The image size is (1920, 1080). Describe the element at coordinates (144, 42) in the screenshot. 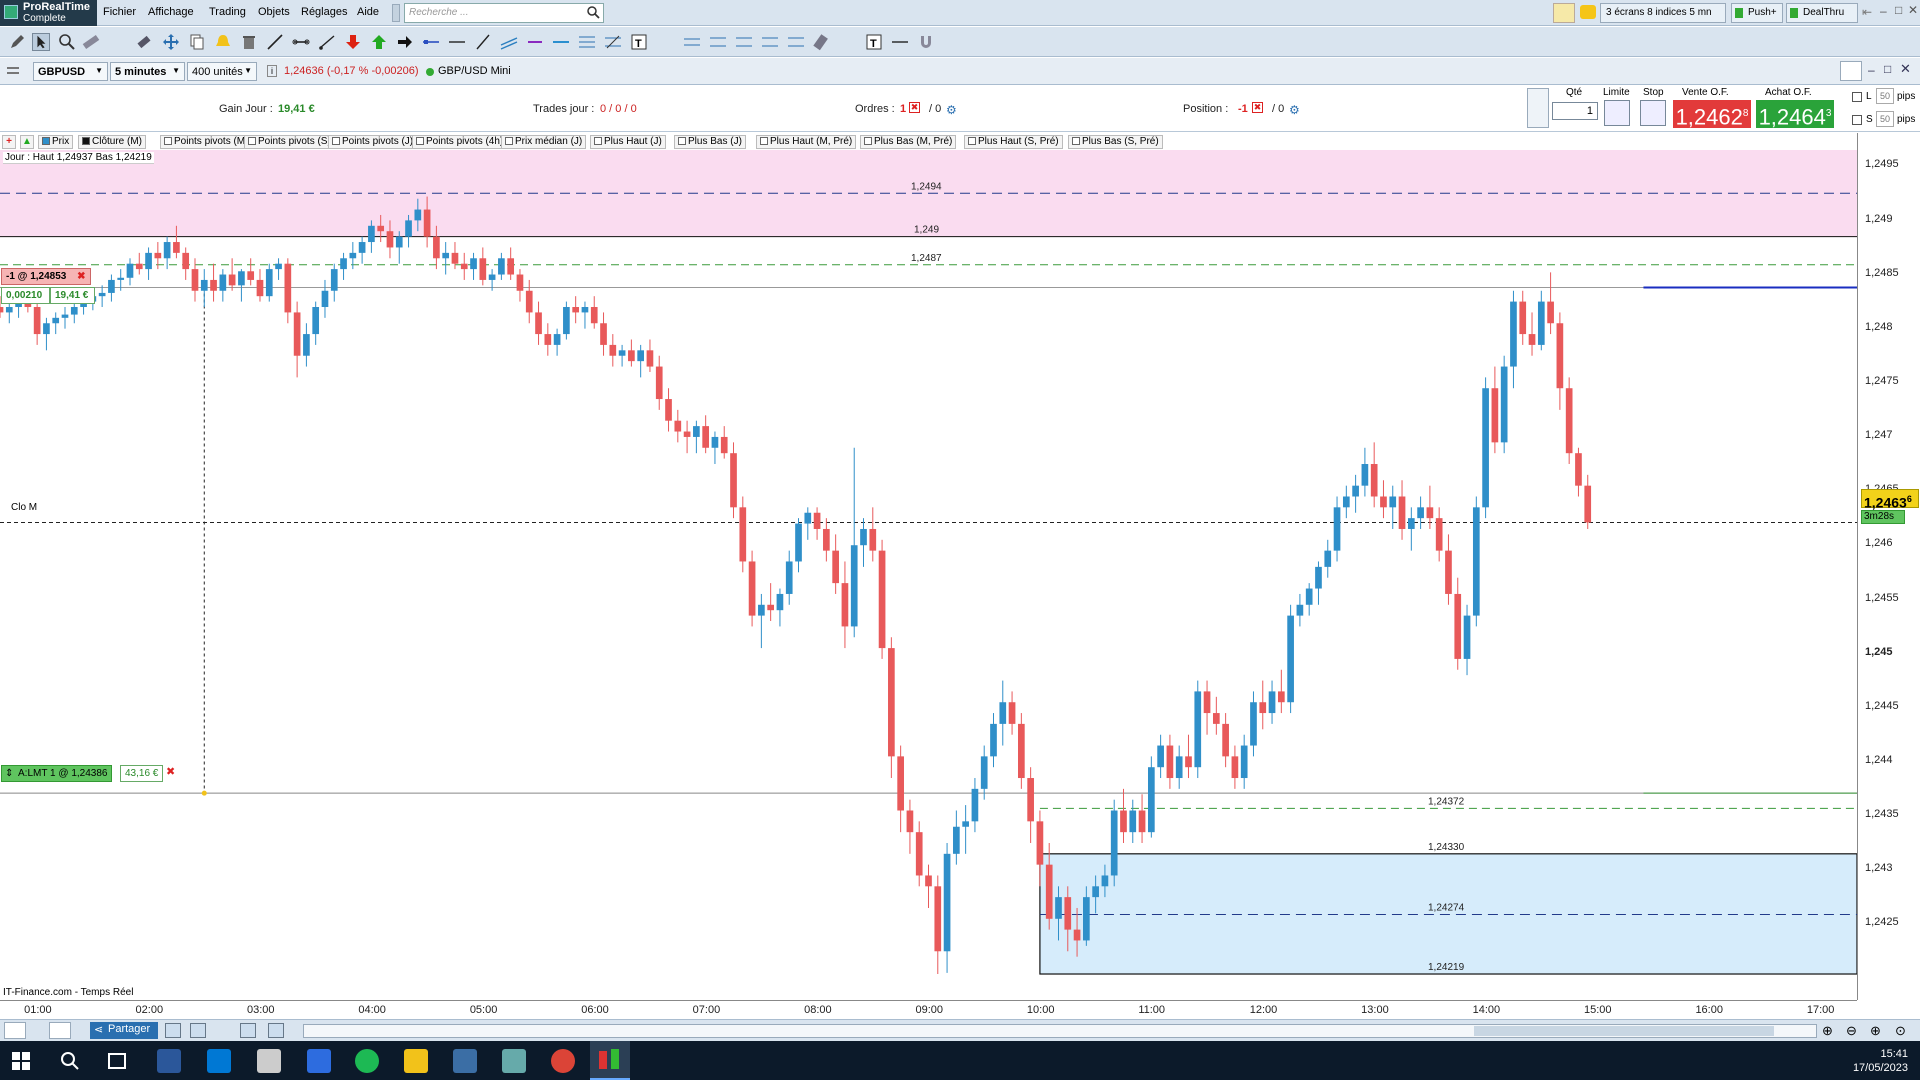

I see `eraser-icon` at that location.